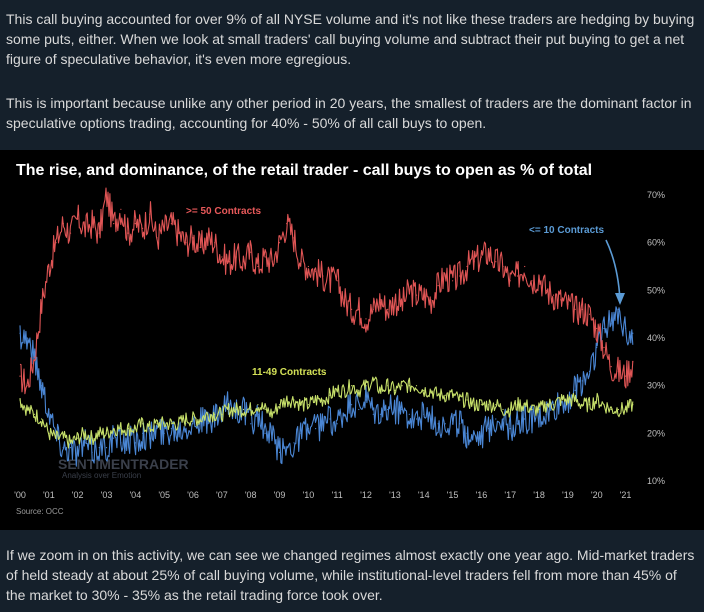 This screenshot has width=704, height=612. I want to click on y-tick-label: 50%, so click(656, 290).